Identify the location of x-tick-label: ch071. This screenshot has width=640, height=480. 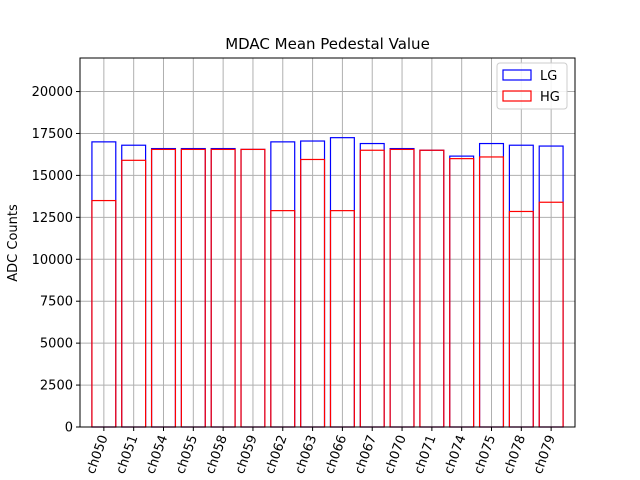
(426, 454).